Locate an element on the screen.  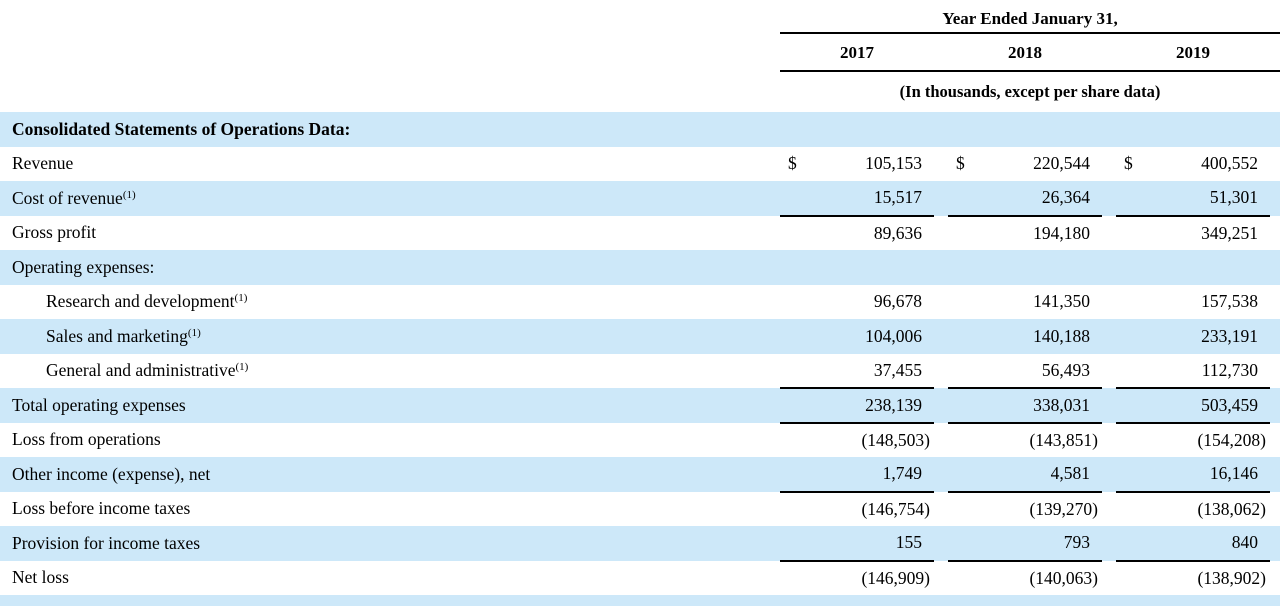
value-2018: 220,544 is located at coordinates (1061, 163).